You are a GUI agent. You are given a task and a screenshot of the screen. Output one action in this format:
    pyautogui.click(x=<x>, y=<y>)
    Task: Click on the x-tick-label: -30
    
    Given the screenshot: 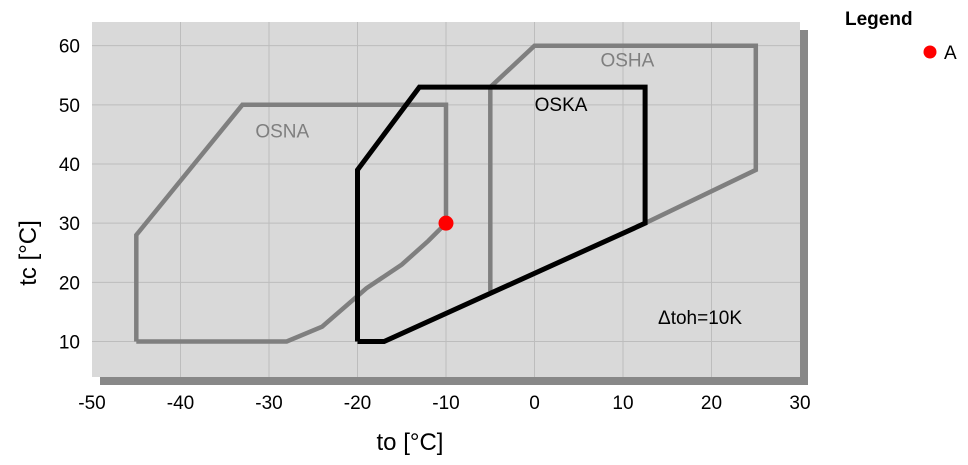 What is the action you would take?
    pyautogui.click(x=268, y=403)
    